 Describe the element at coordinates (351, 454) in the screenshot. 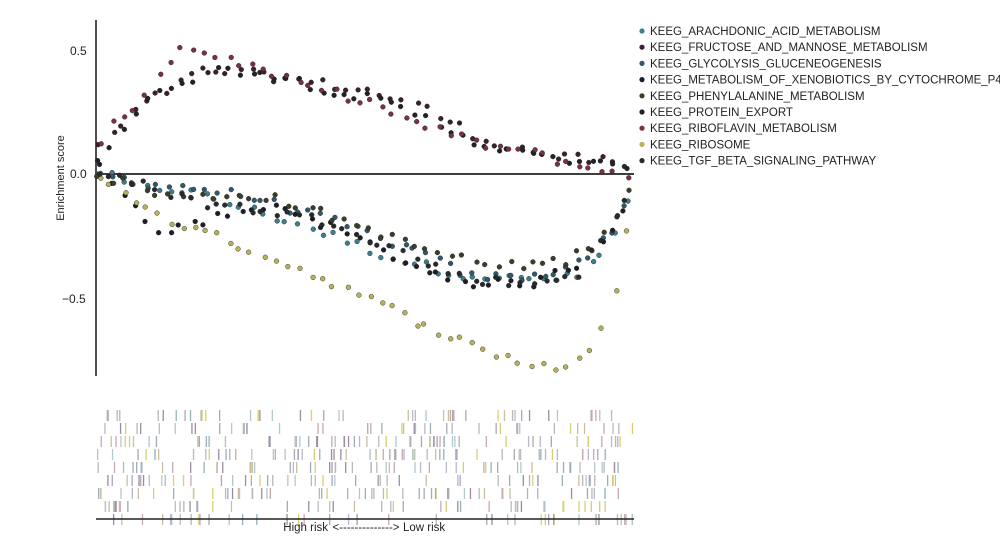

I see `barcode-row-keeg-metabolism-of-xenobiotics-by-cytochrome-p450` at that location.